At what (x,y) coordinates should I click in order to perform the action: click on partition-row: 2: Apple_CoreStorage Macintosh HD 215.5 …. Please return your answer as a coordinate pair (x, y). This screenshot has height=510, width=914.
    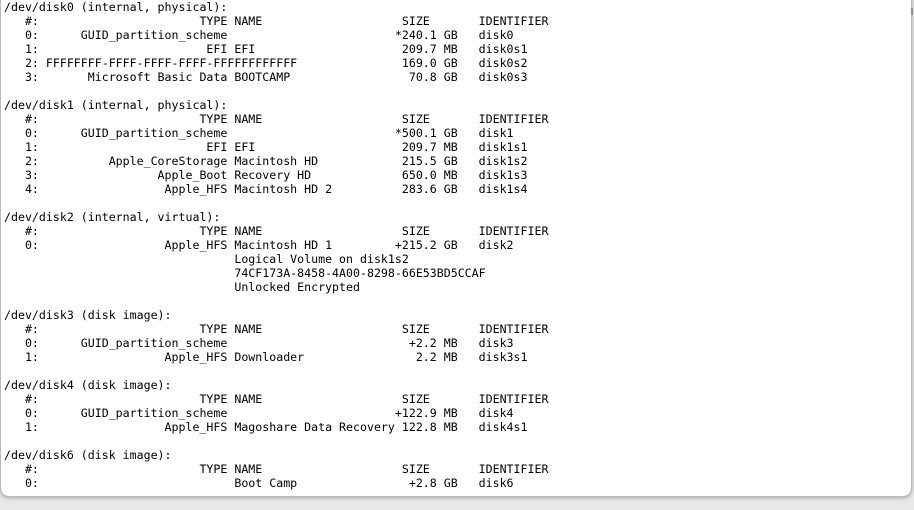
    Looking at the image, I should click on (266, 161).